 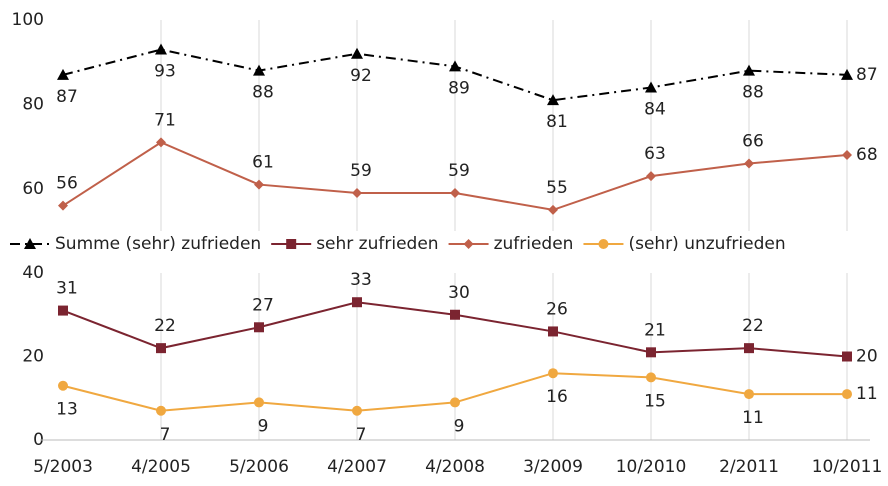 What do you see at coordinates (263, 163) in the screenshot?
I see `data-label: 61` at bounding box center [263, 163].